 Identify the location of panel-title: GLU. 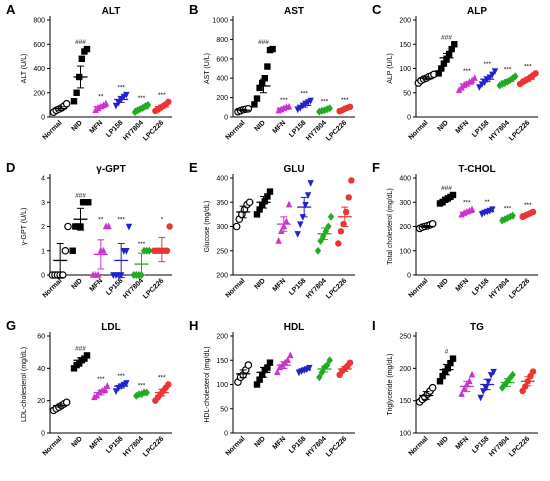
(293, 169).